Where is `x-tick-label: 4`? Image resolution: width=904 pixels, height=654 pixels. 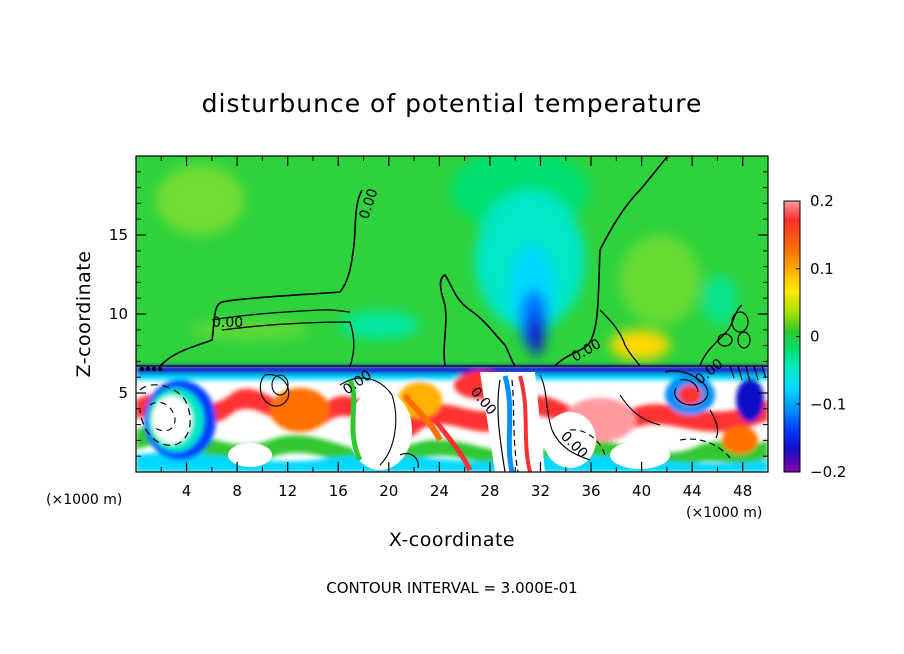
x-tick-label: 4 is located at coordinates (187, 491).